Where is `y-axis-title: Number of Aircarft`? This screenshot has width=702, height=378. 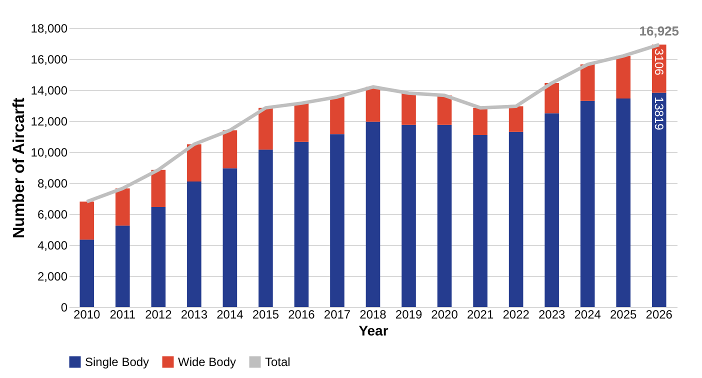
y-axis-title: Number of Aircarft is located at coordinates (19, 167).